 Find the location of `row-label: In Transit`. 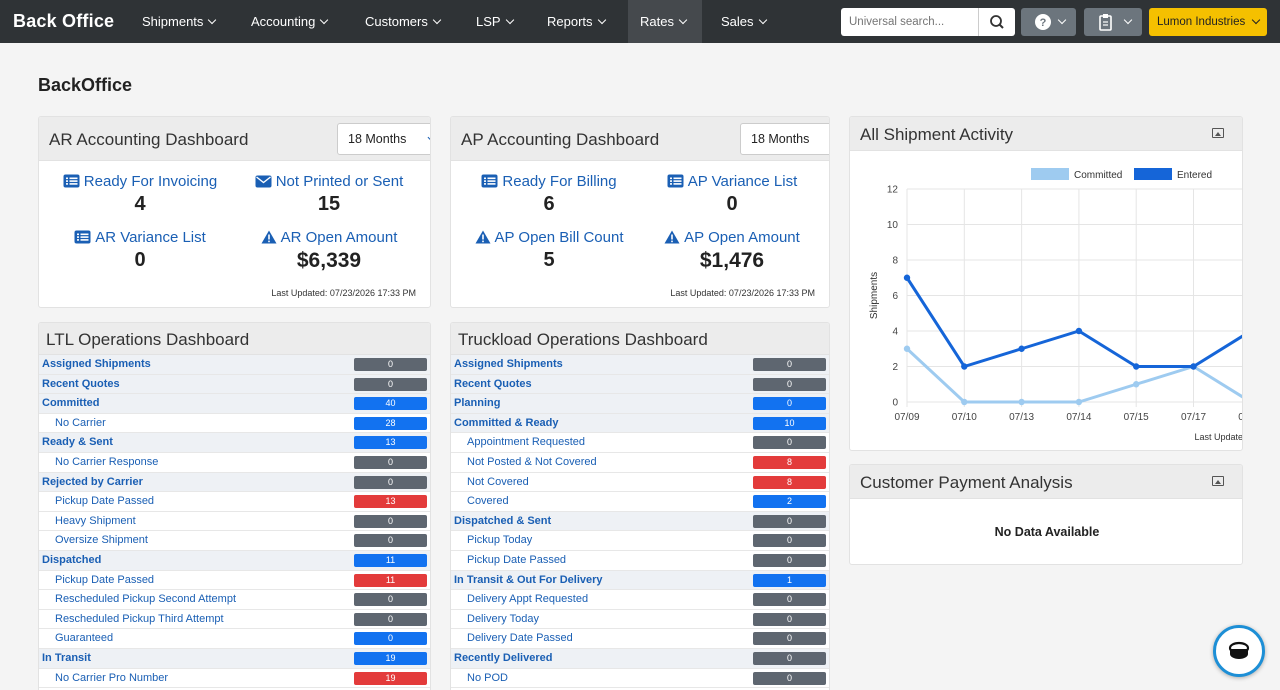

row-label: In Transit is located at coordinates (66, 657).